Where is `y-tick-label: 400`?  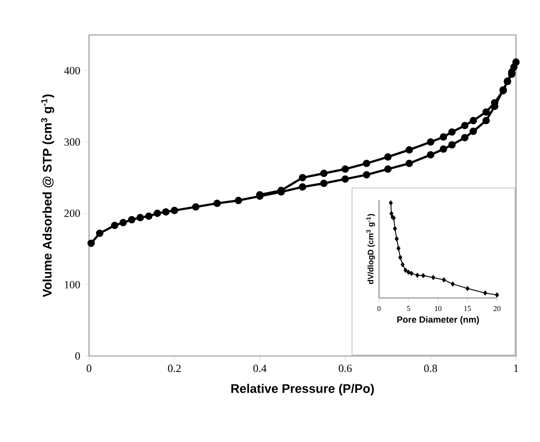 y-tick-label: 400 is located at coordinates (72, 70).